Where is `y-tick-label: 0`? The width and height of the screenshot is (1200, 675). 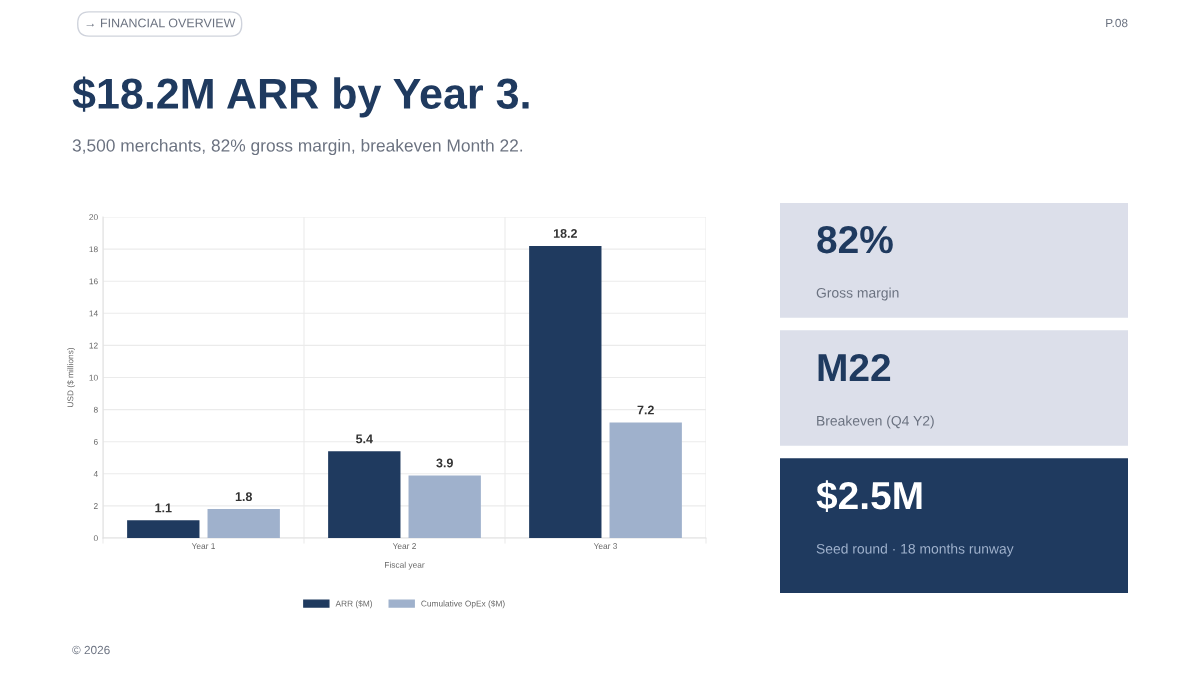 y-tick-label: 0 is located at coordinates (95, 538).